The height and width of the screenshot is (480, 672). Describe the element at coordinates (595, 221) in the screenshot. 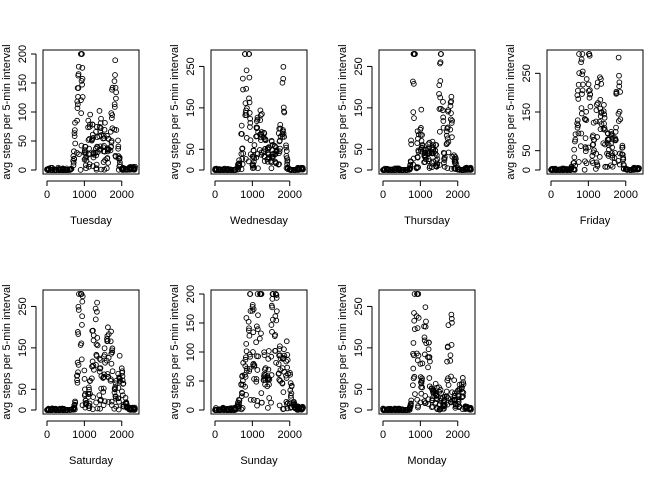

I see `x-axis-label: Friday` at that location.